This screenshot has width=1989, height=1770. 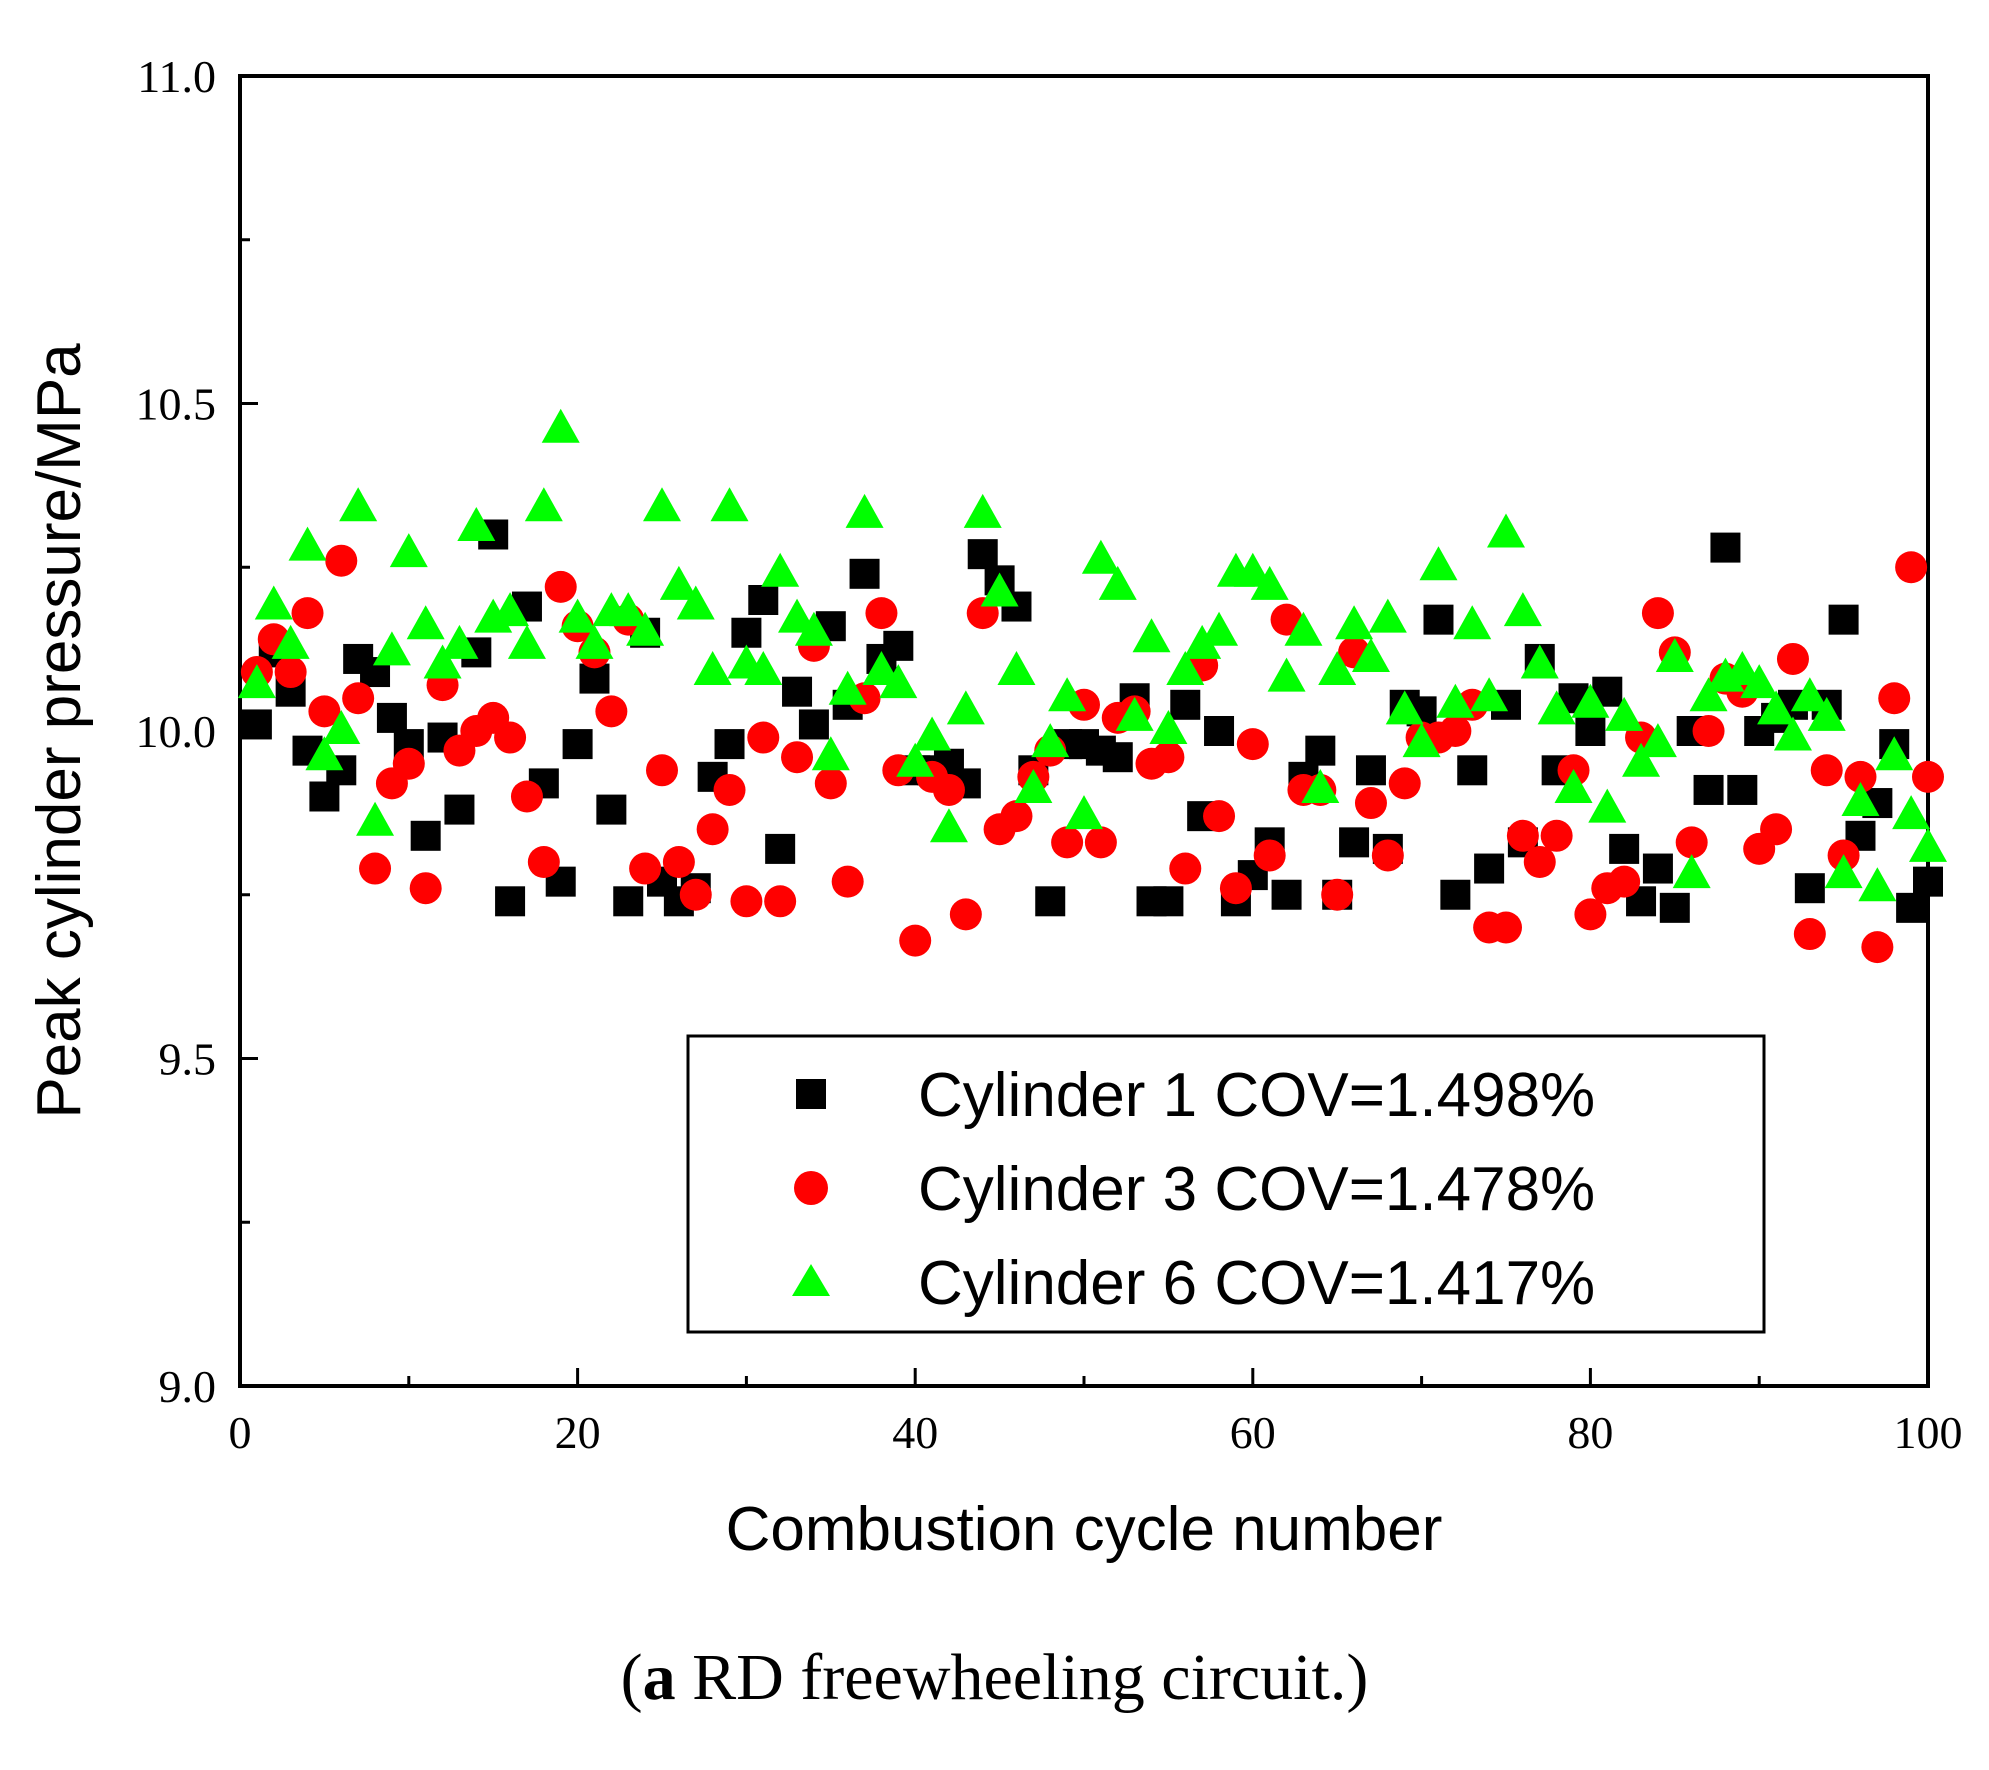 I want to click on legend-label-cylinder-3: Cylinder 3 COV=1.478%, so click(x=1256, y=1189).